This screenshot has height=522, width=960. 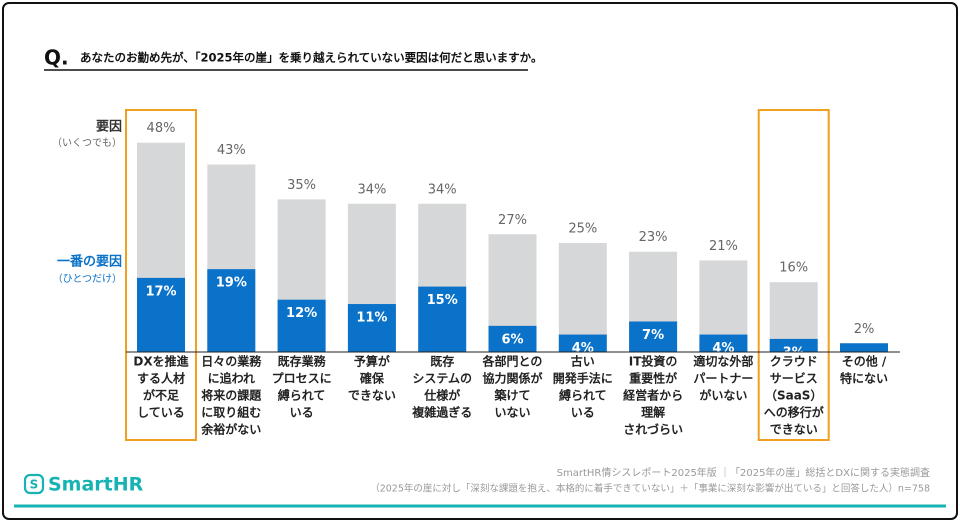 What do you see at coordinates (653, 237) in the screenshot?
I see `value-label: 23%` at bounding box center [653, 237].